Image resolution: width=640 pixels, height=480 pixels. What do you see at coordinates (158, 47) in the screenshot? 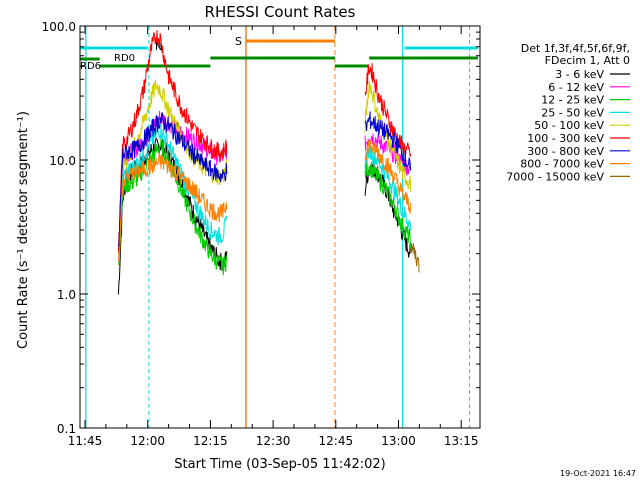
I see `state-label-n: N` at bounding box center [158, 47].